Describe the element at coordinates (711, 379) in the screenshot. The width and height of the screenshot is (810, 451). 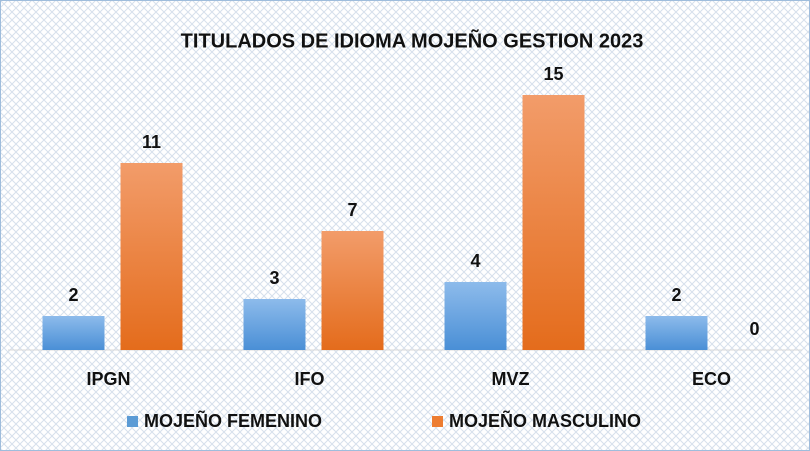
I see `x-tick-label: ECO` at that location.